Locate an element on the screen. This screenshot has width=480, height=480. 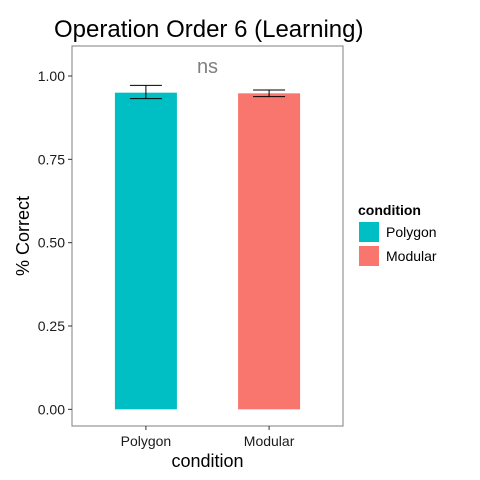
y-tick-label: 0.75 is located at coordinates (51, 159).